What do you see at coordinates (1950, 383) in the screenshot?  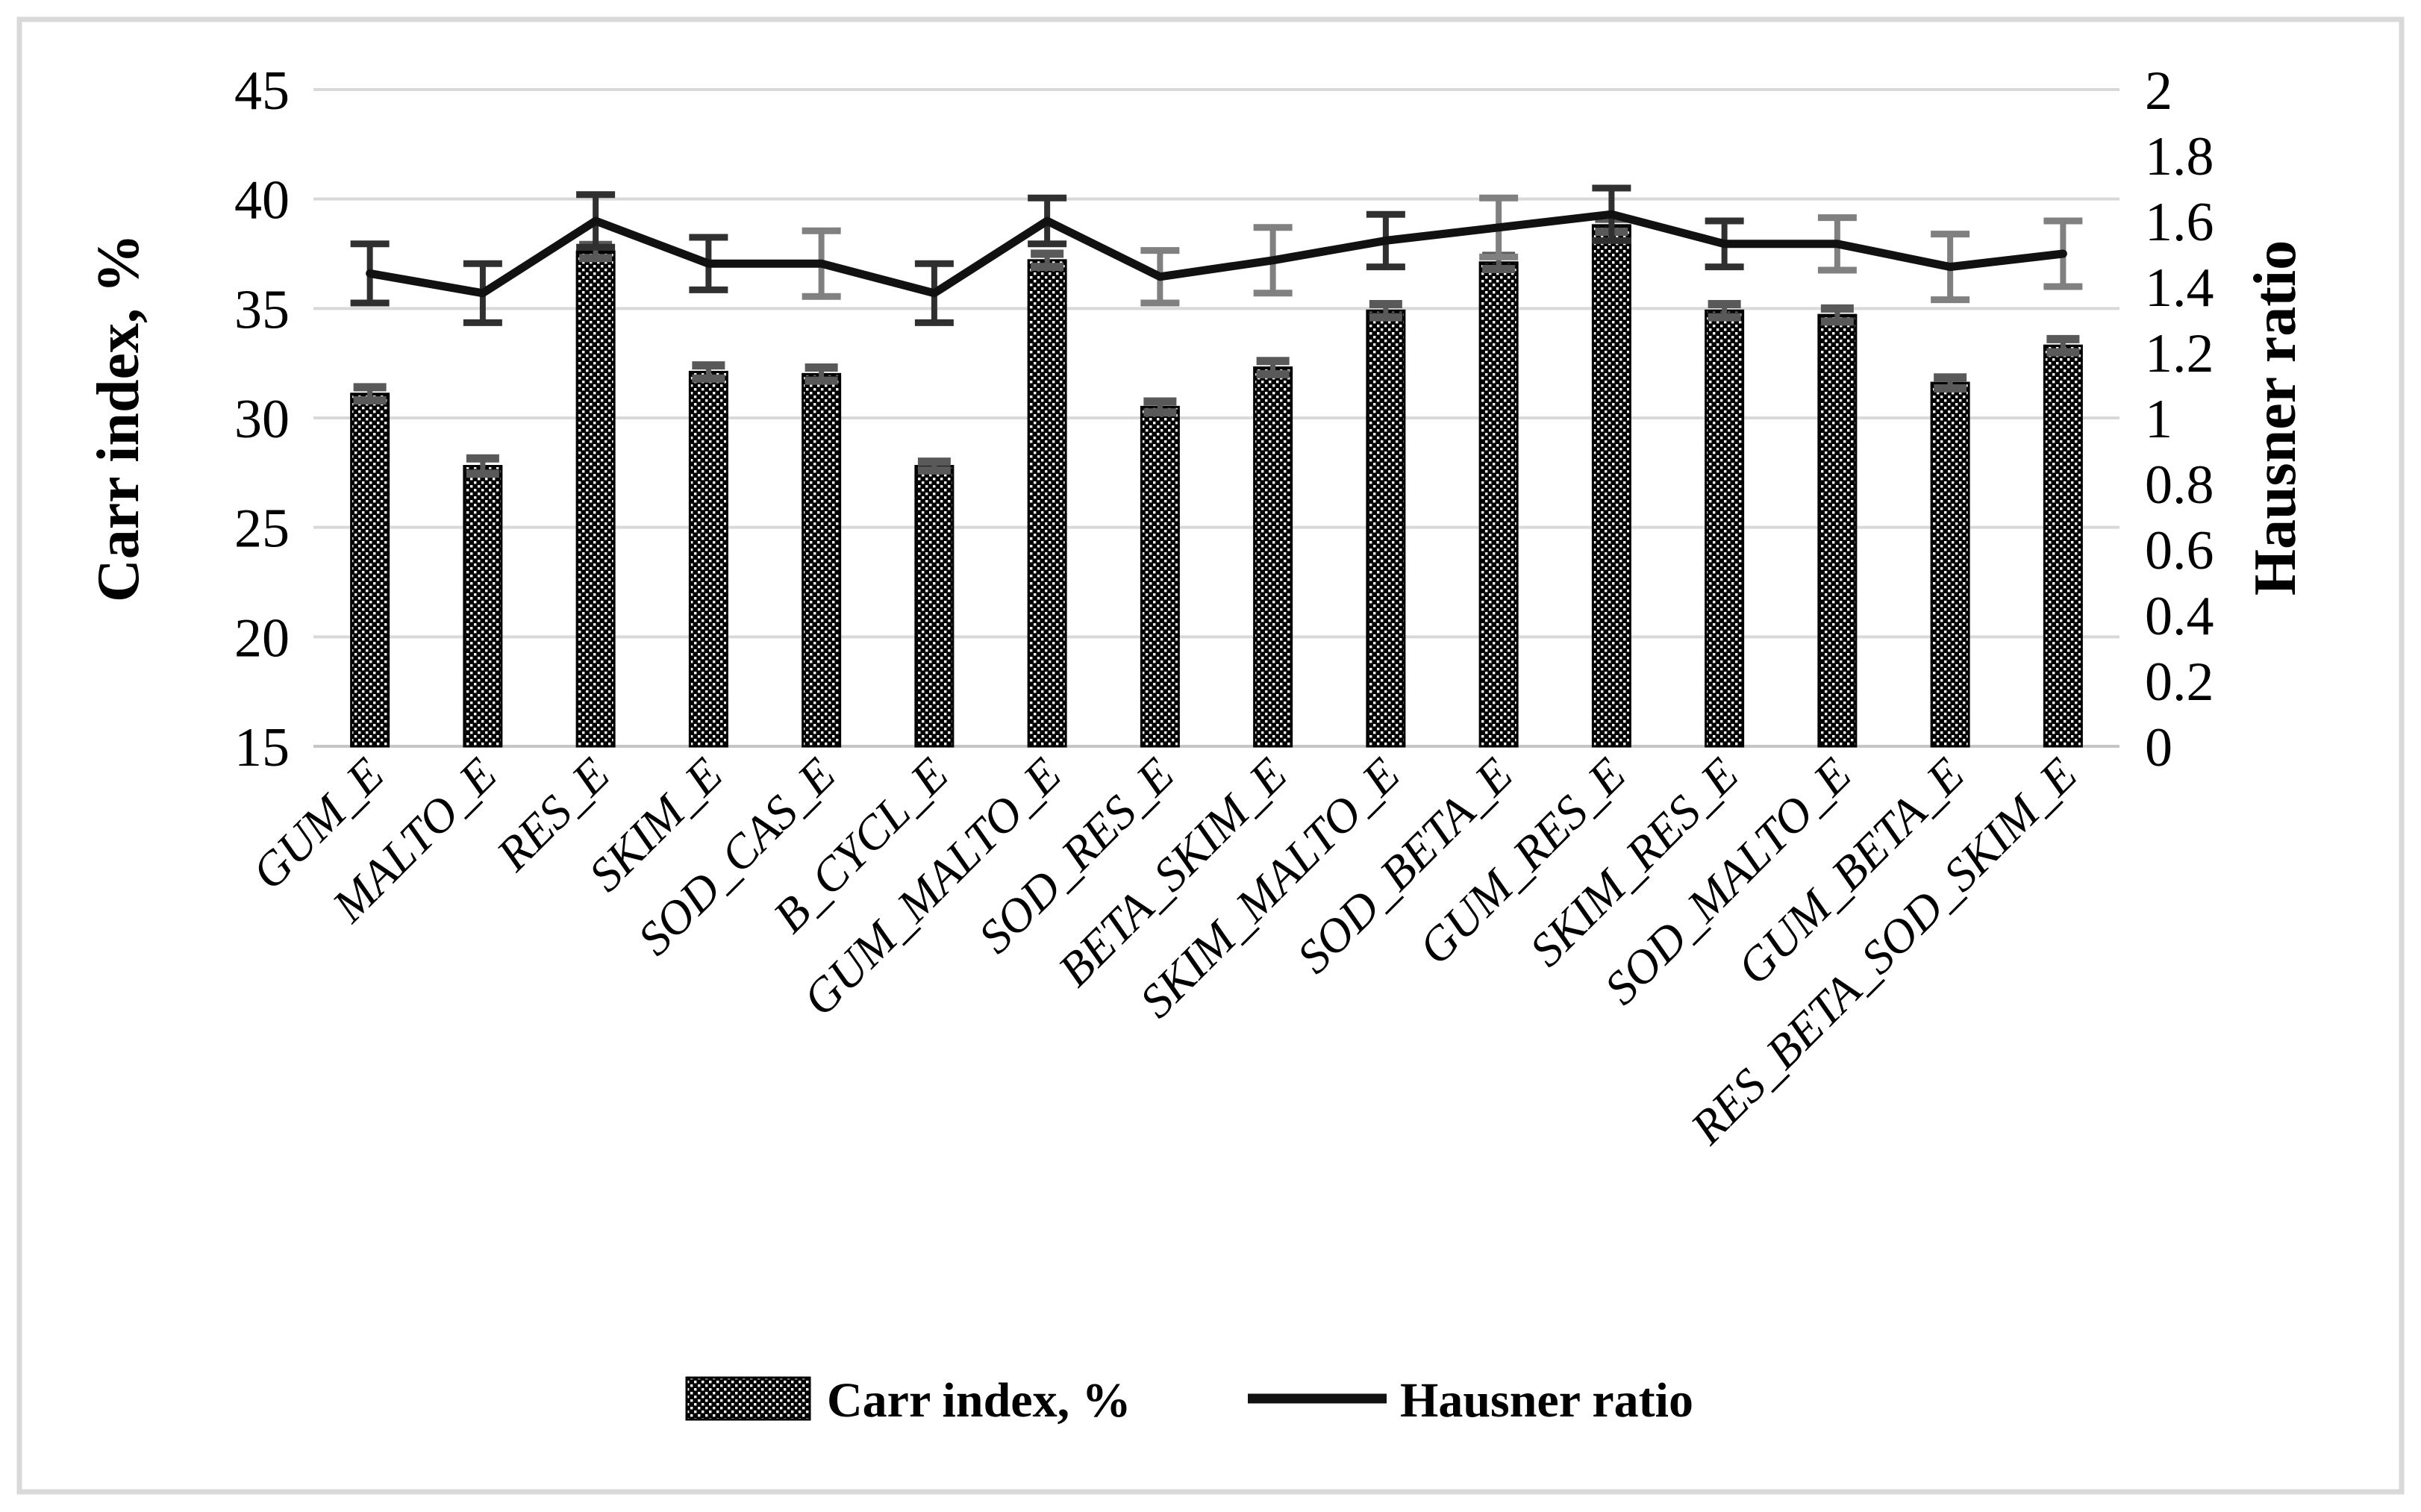 I see `bar-error-GUM_BETA_E` at bounding box center [1950, 383].